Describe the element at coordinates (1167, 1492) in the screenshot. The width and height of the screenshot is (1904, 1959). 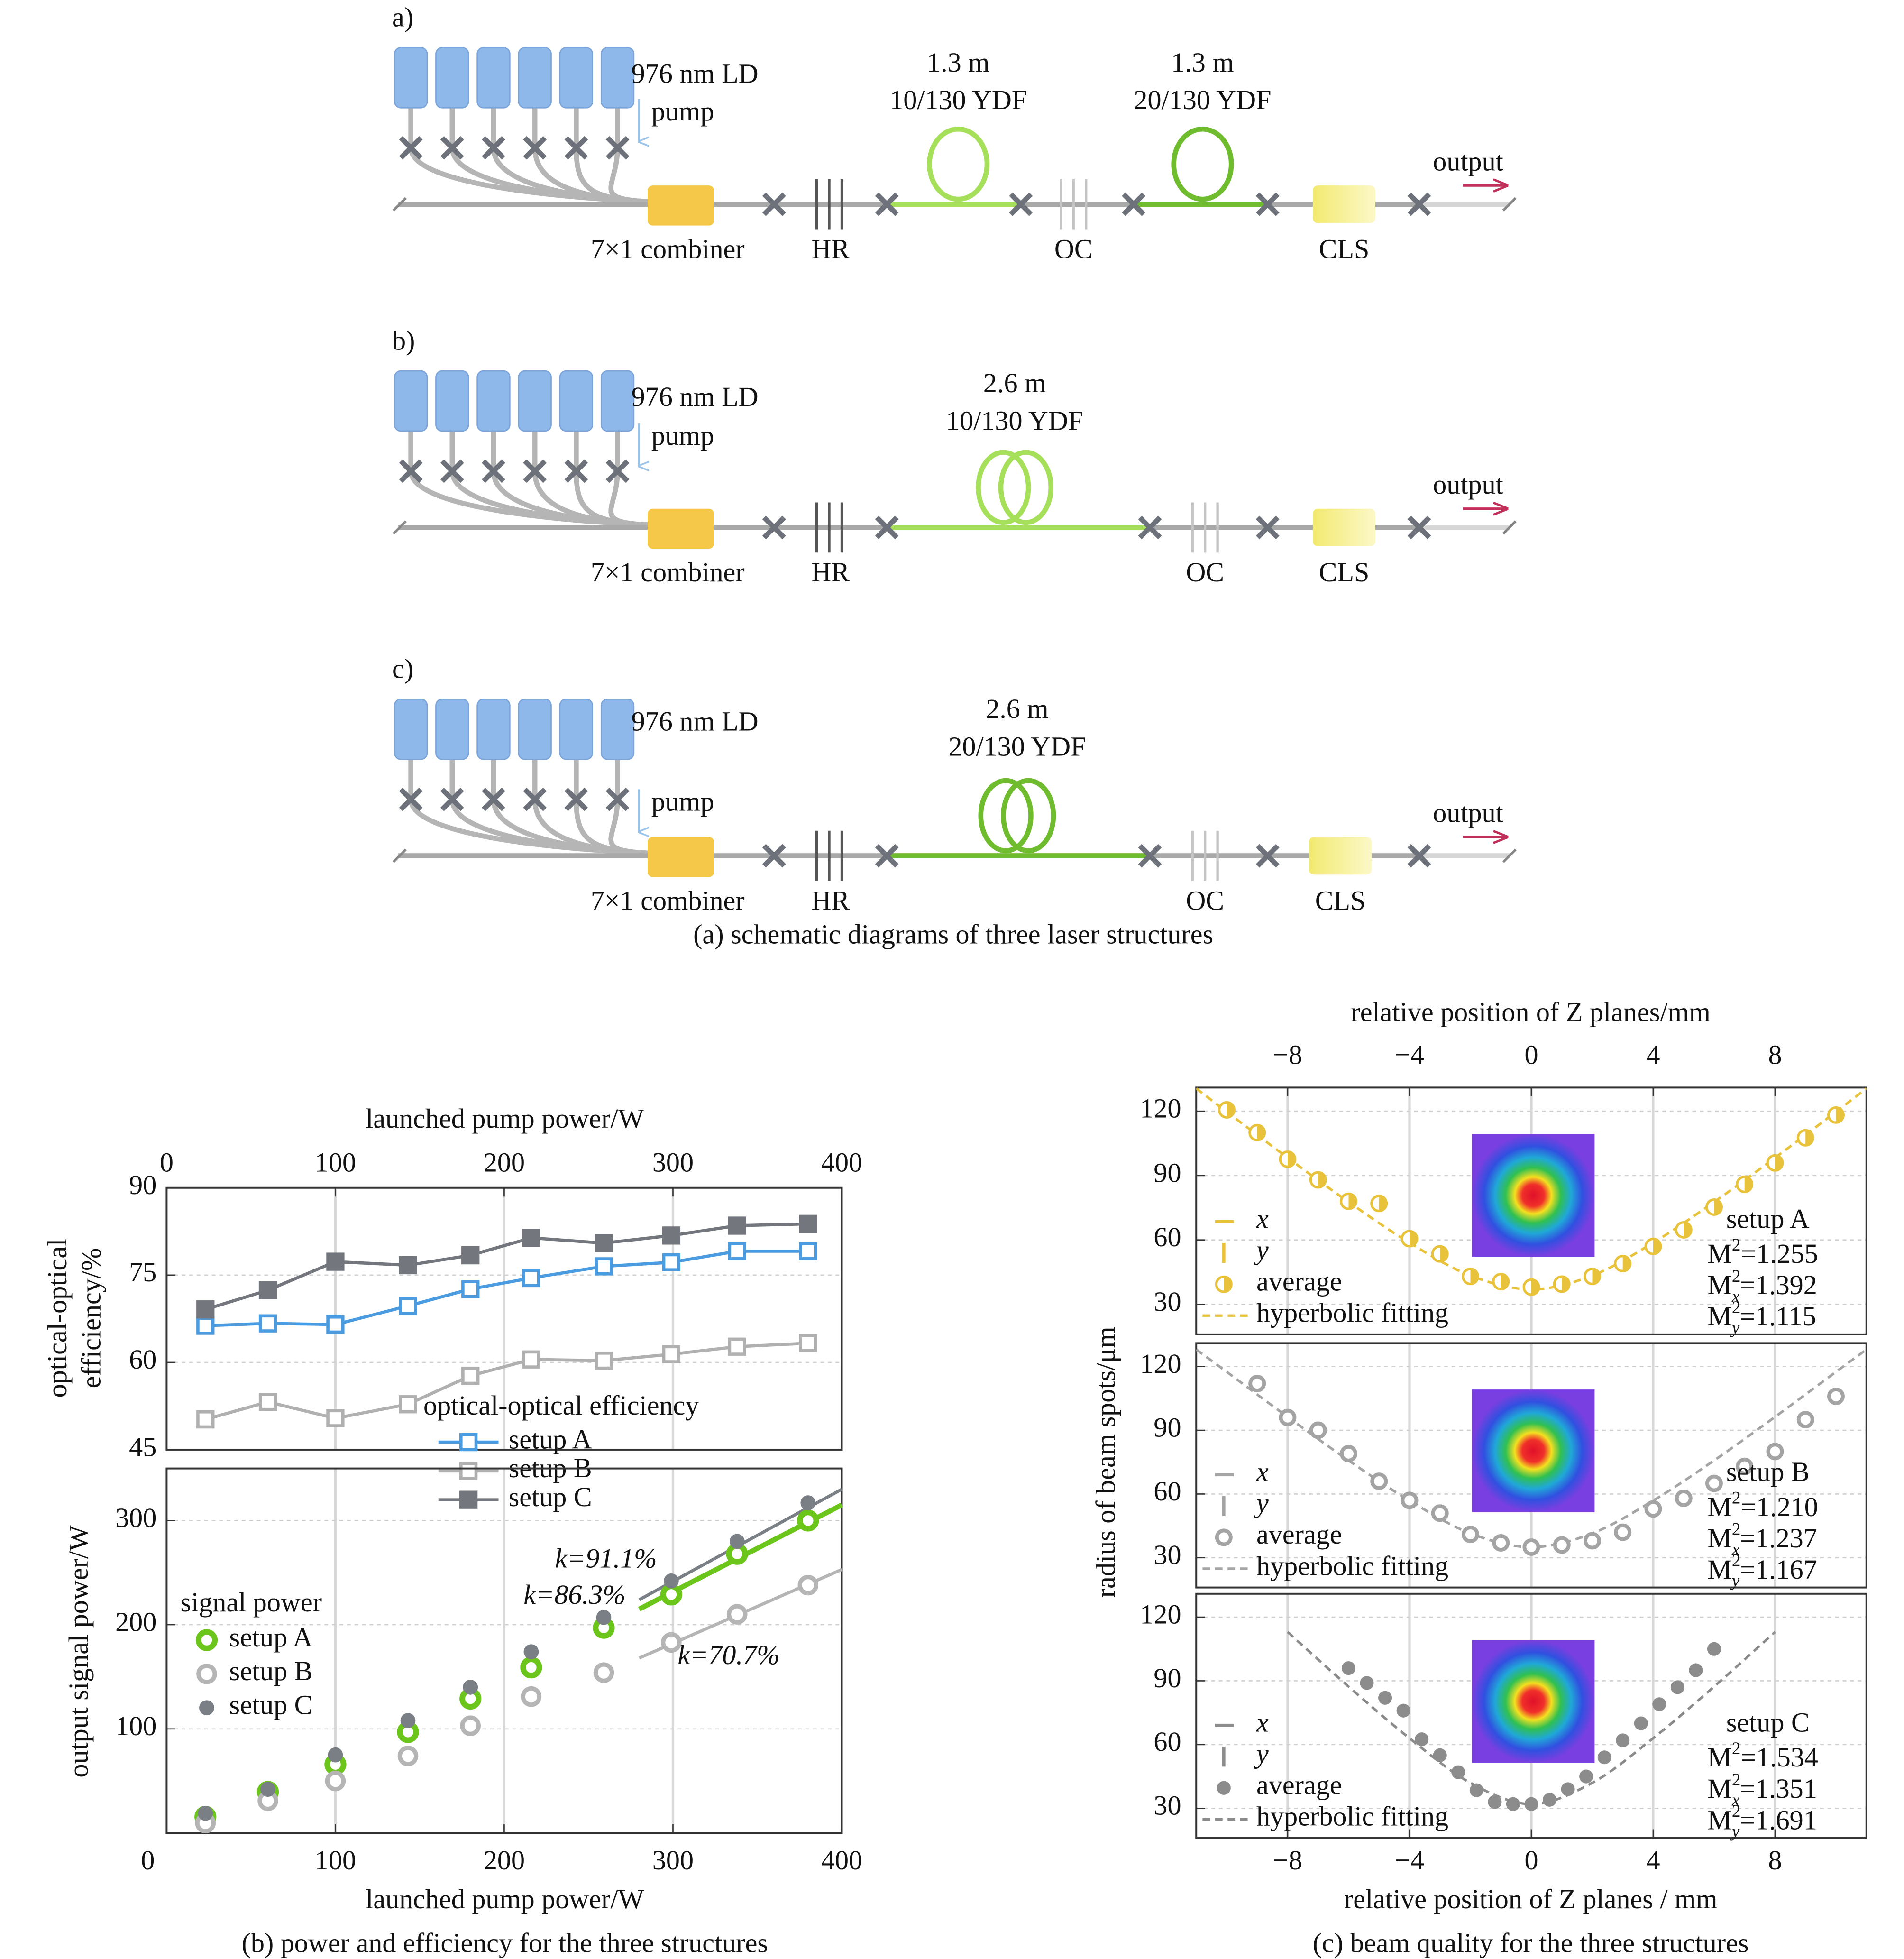
I see `y-tick-label: 60` at that location.